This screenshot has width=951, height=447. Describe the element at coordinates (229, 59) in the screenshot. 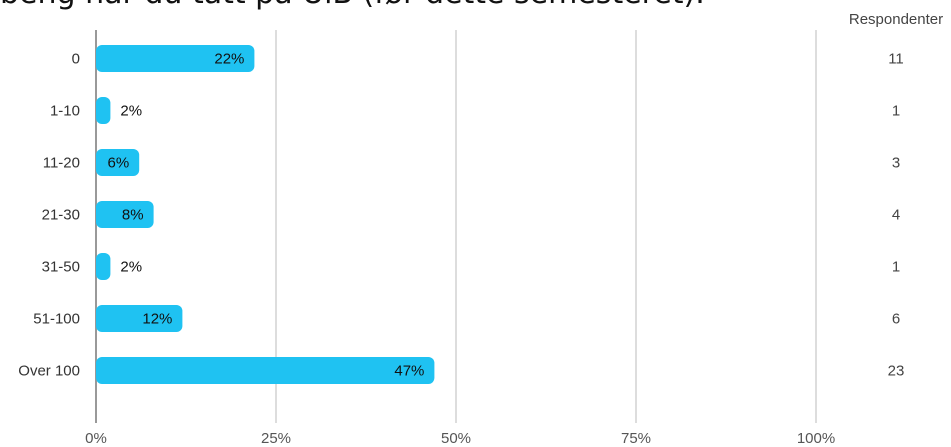

I see `bar-value-label: 22%` at that location.